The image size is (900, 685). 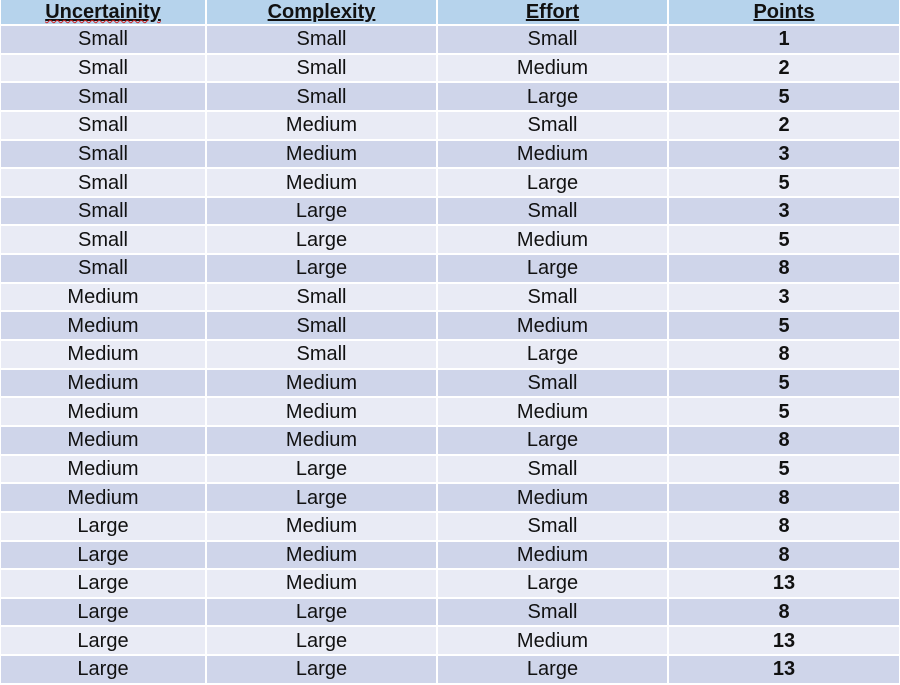 I want to click on table-row: Large Medium Medium 8, so click(x=450, y=555).